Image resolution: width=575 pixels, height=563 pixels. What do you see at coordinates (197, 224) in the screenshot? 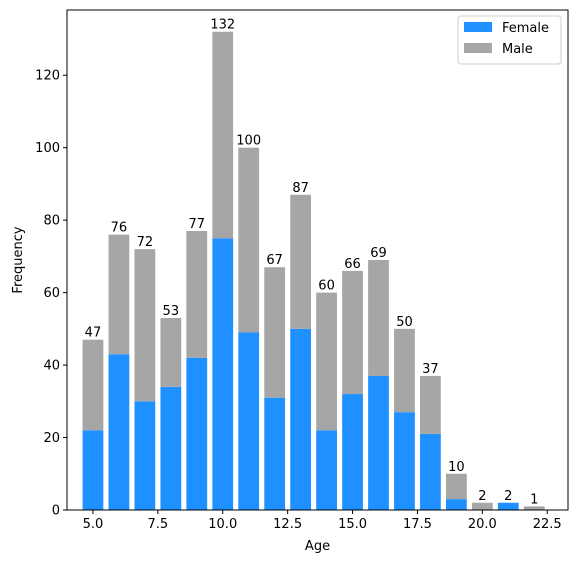
I see `total-label-age-9: 77` at bounding box center [197, 224].